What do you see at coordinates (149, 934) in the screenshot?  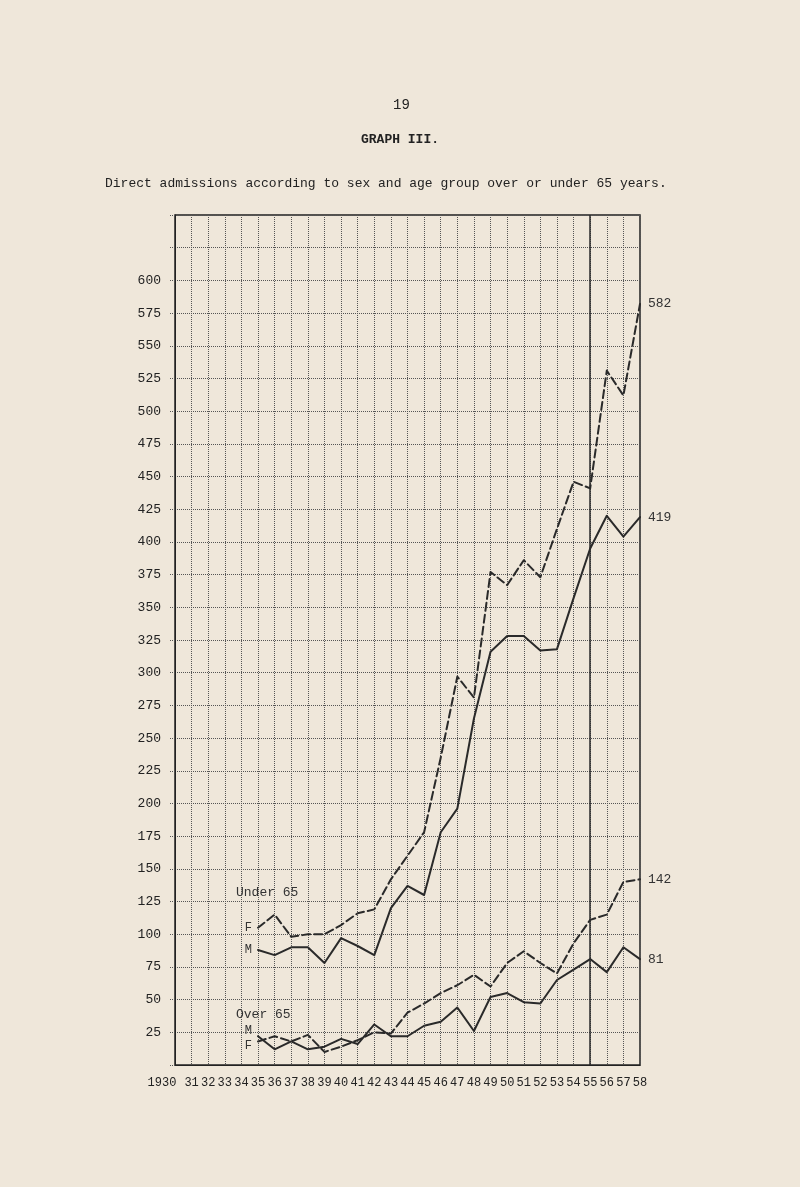 I see `y-tick-label: 100` at bounding box center [149, 934].